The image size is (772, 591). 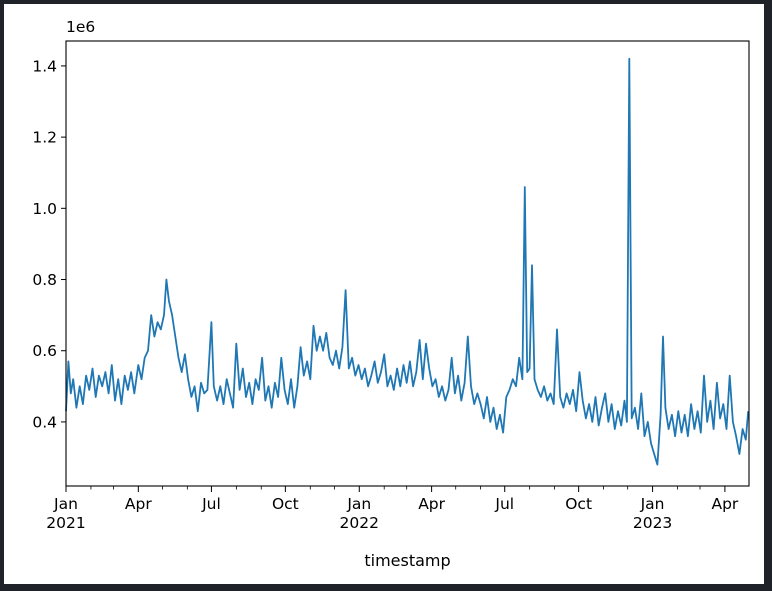 I want to click on y-offset-text: 1e6, so click(x=80, y=27).